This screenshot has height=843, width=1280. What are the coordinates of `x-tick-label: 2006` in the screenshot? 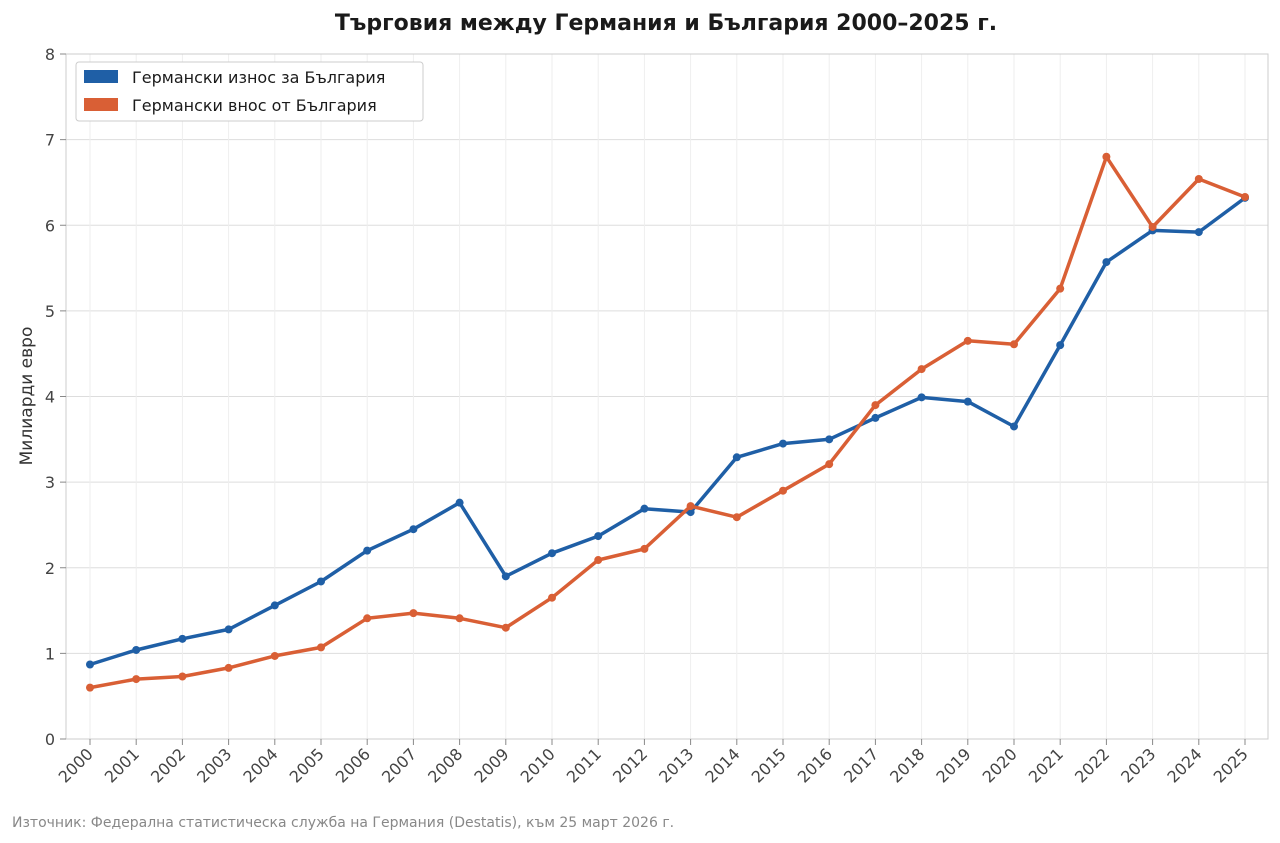 It's located at (353, 765).